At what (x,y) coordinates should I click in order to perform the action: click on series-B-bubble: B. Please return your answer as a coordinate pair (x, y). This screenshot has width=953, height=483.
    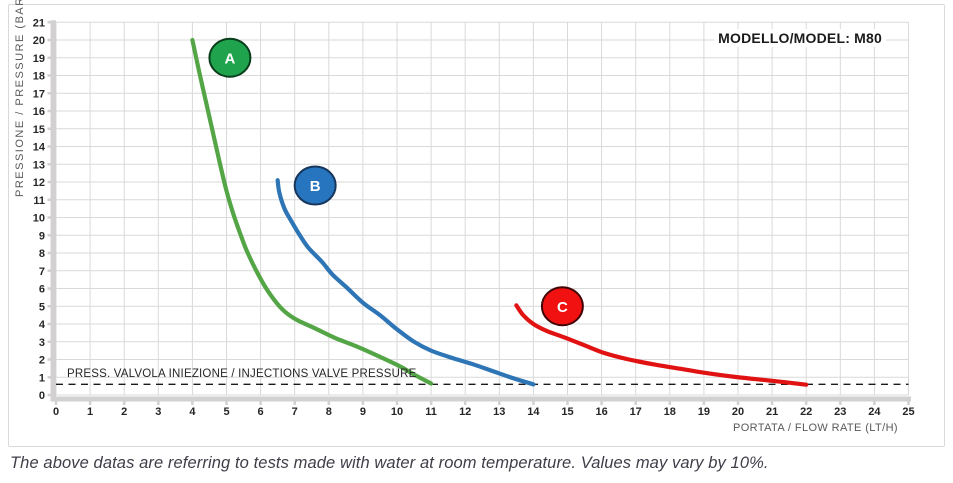
    Looking at the image, I should click on (315, 185).